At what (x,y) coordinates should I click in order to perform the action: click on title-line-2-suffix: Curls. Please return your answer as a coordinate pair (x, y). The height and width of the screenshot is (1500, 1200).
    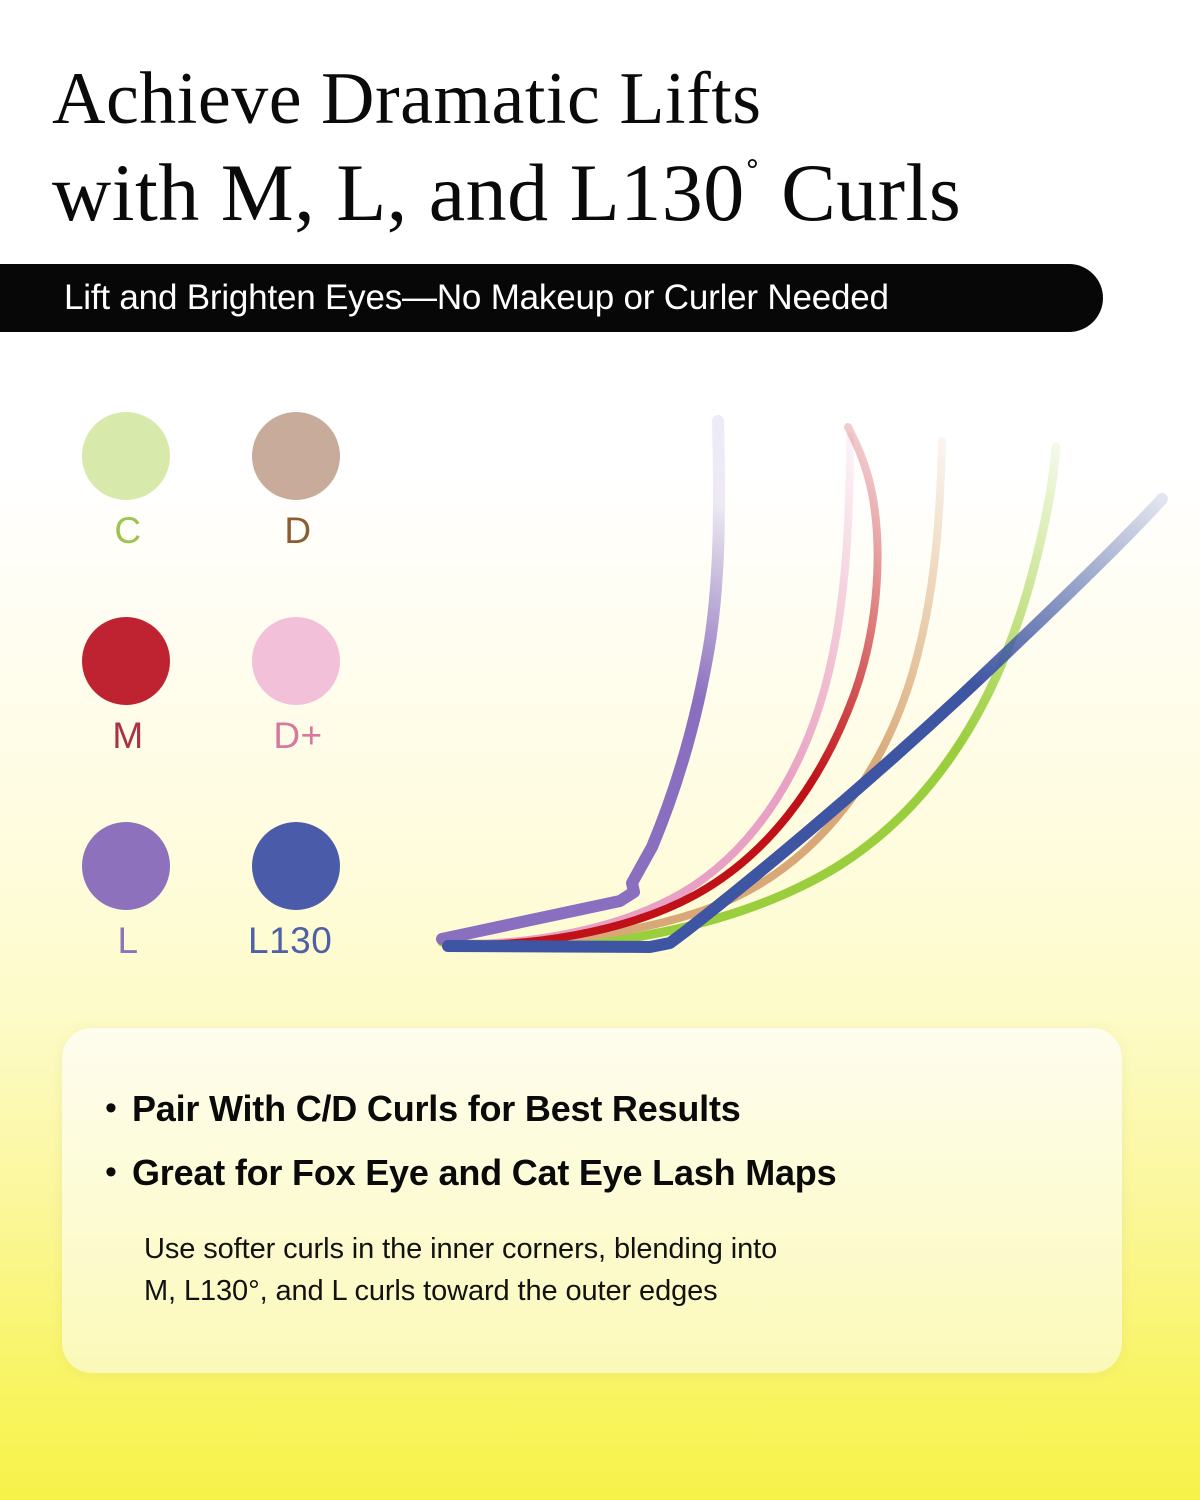
    Looking at the image, I should click on (871, 192).